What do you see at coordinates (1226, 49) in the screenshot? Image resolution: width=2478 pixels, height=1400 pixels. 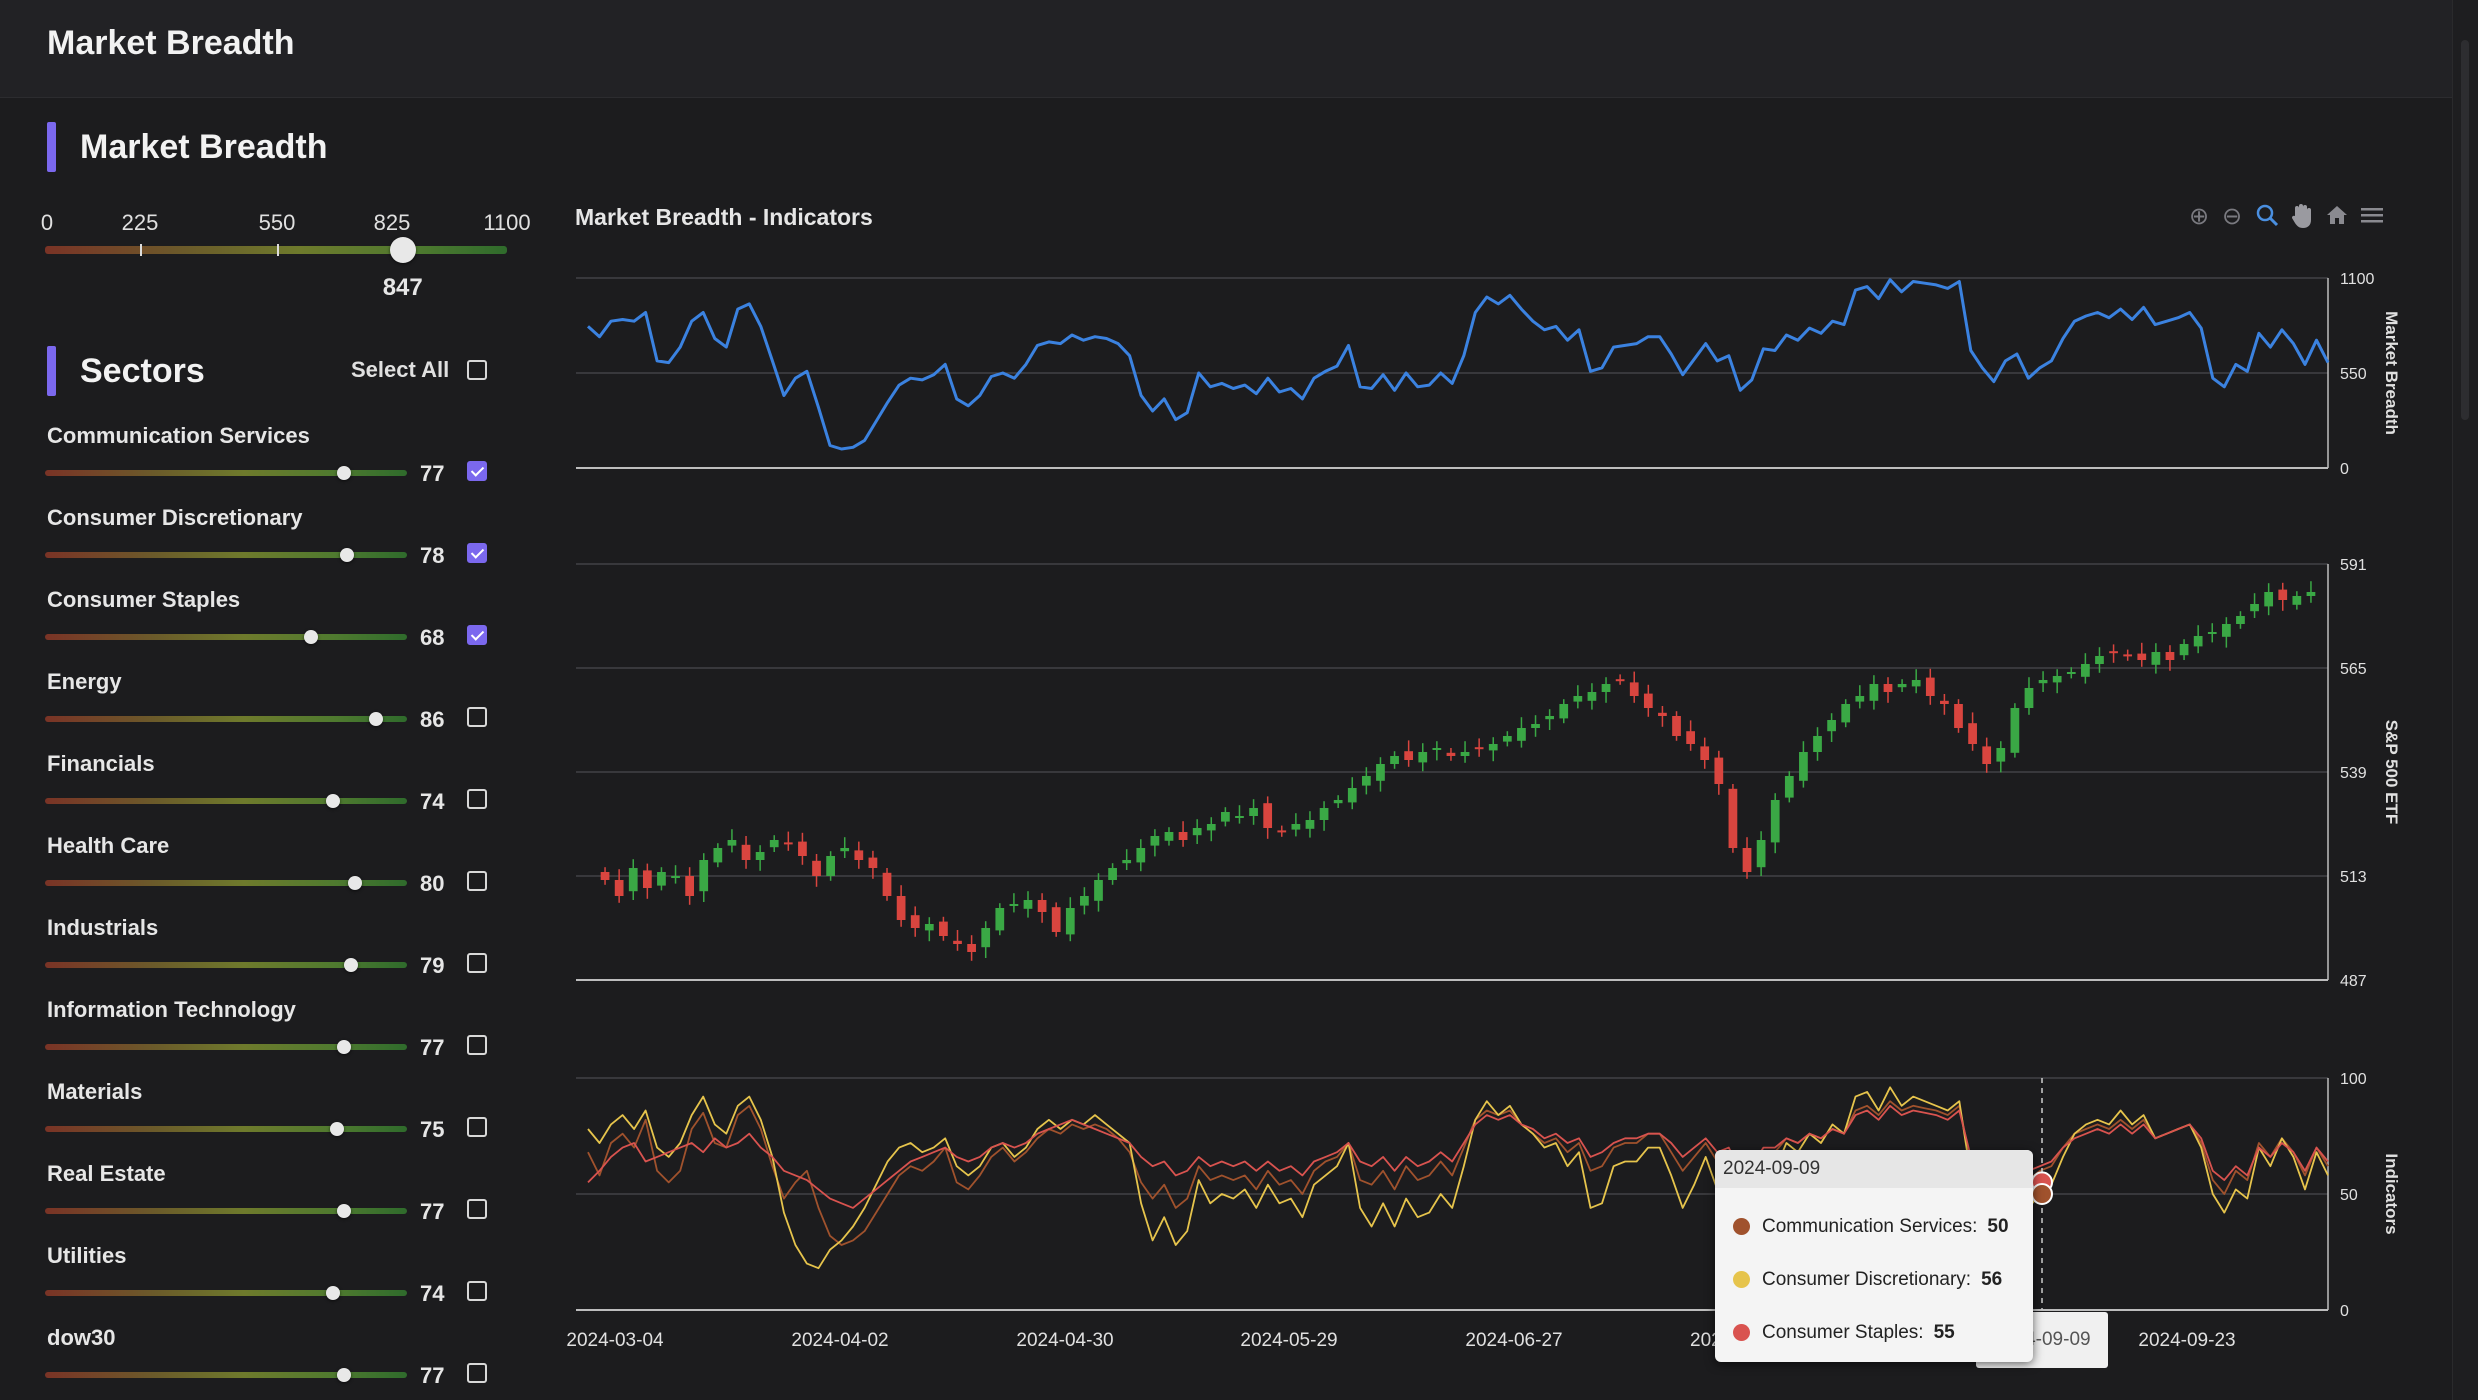 I see `app-header: Market Breadth` at bounding box center [1226, 49].